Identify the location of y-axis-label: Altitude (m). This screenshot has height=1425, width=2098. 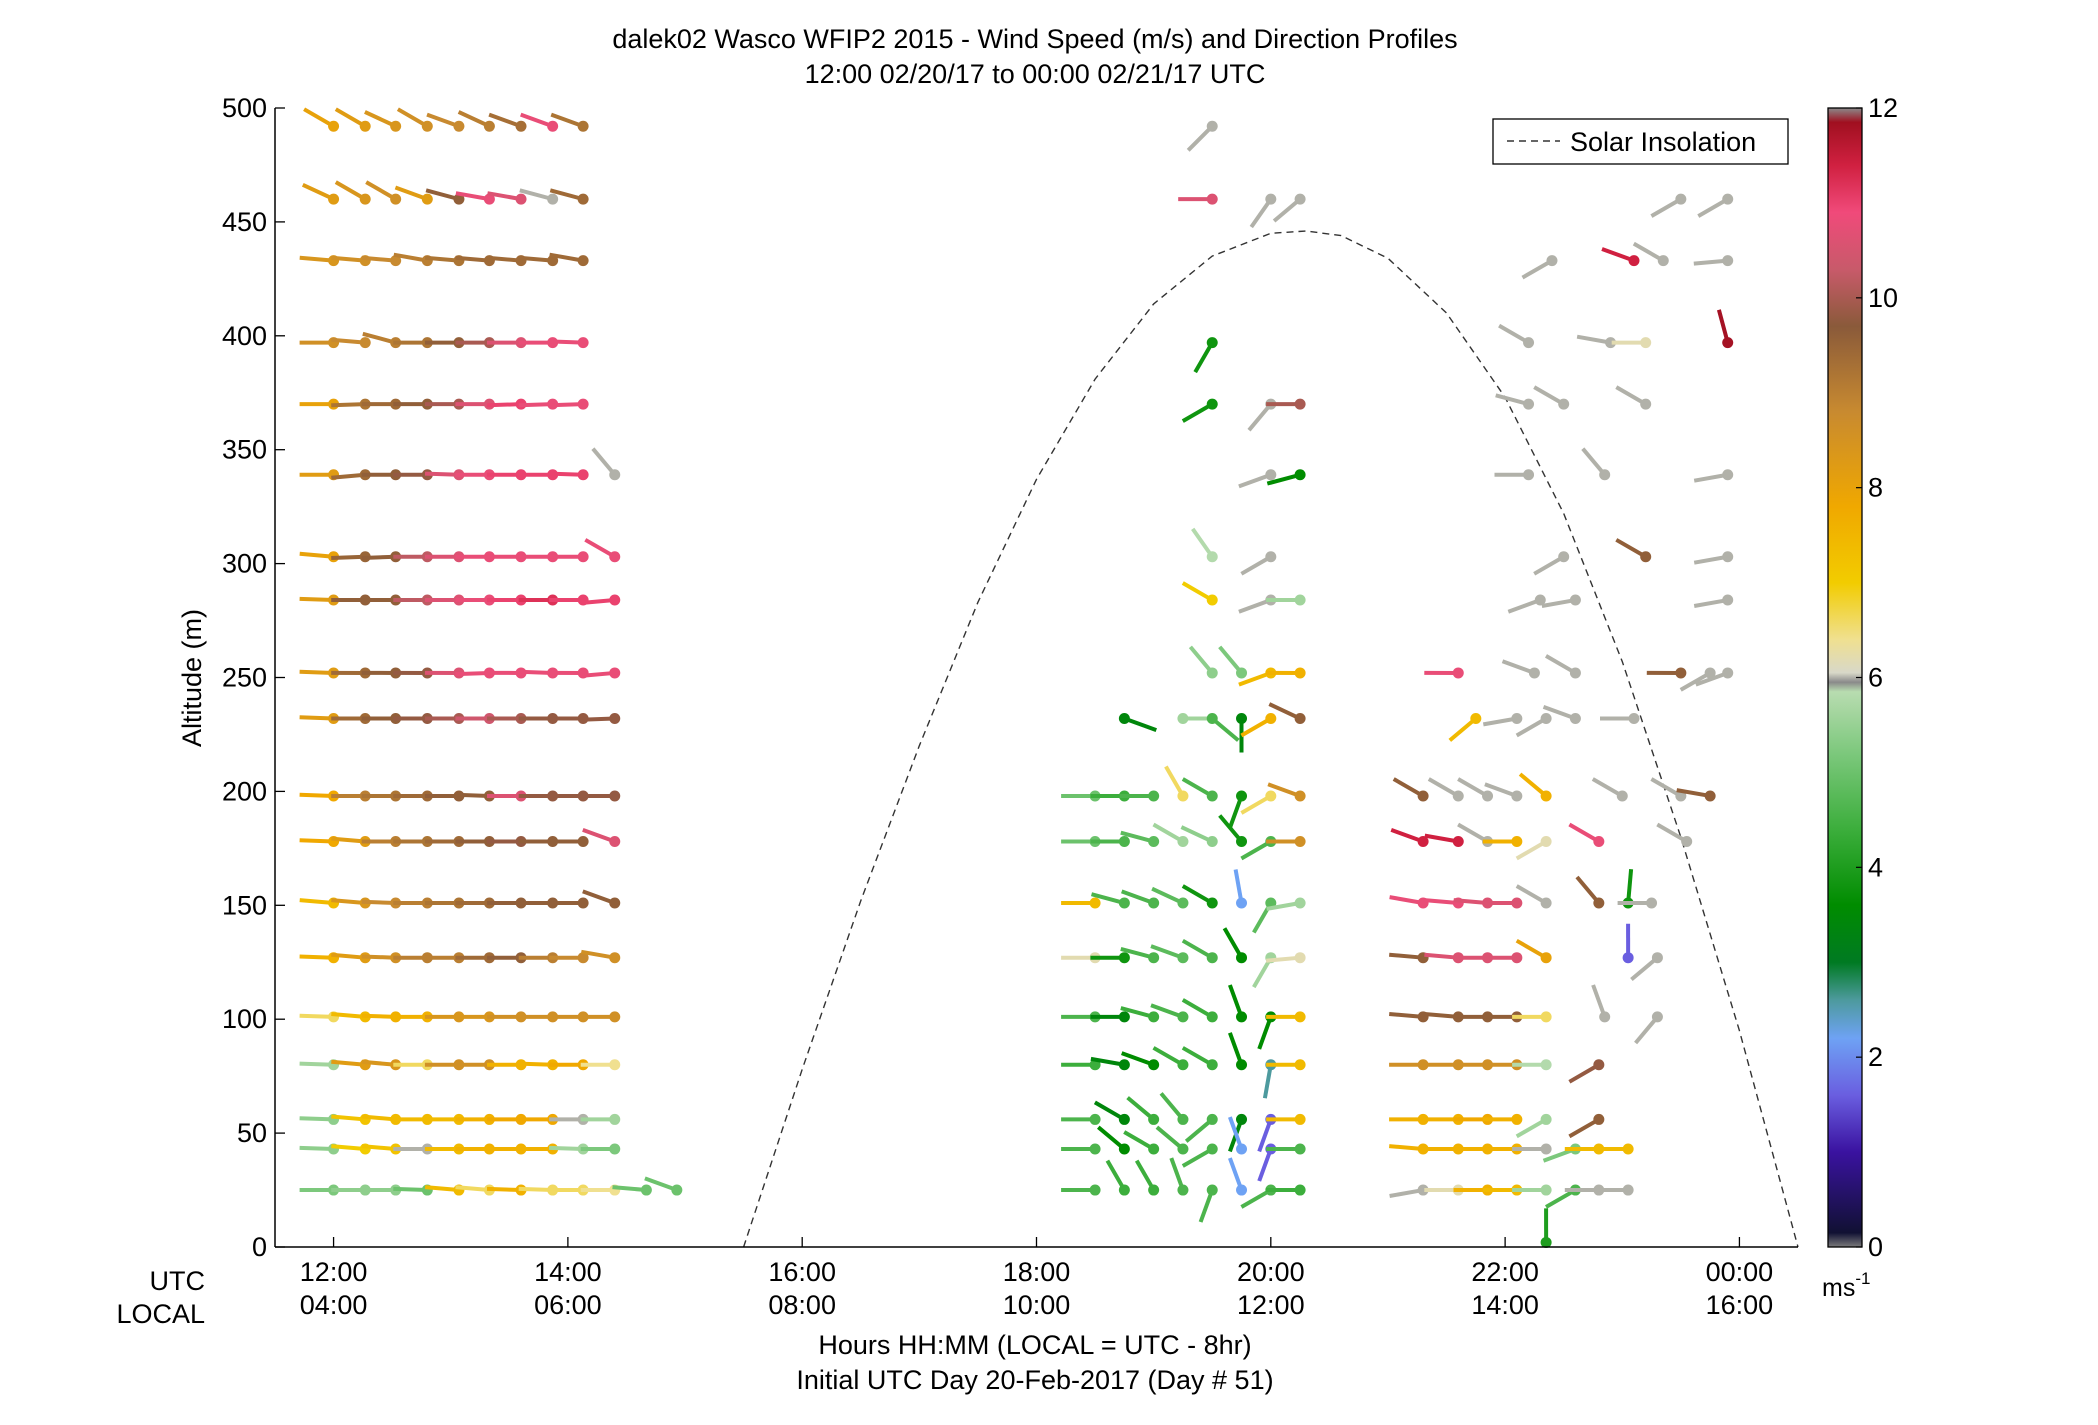
(192, 678).